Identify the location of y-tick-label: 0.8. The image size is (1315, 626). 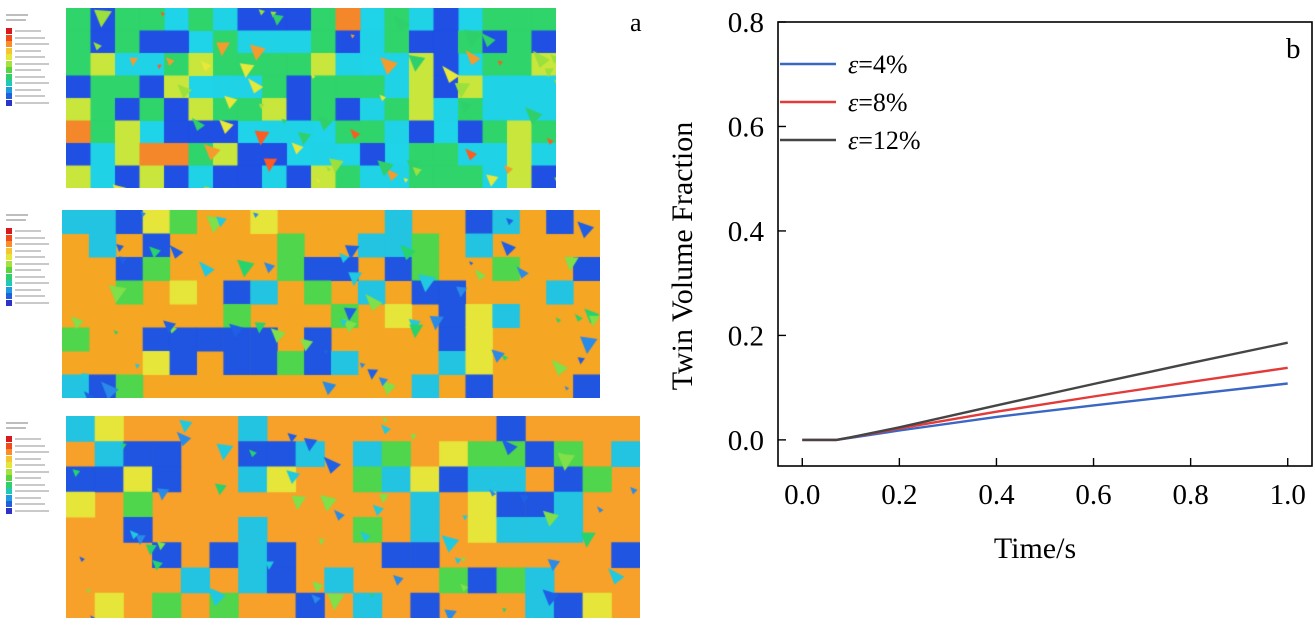
(746, 23).